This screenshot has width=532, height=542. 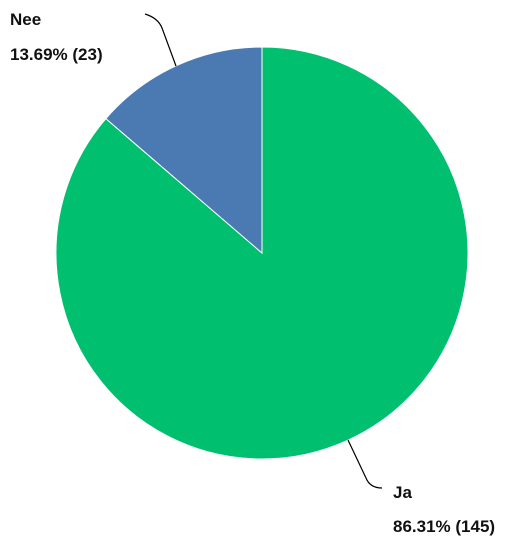 What do you see at coordinates (56, 54) in the screenshot?
I see `slice-label-nee-value: 13.69% (23)` at bounding box center [56, 54].